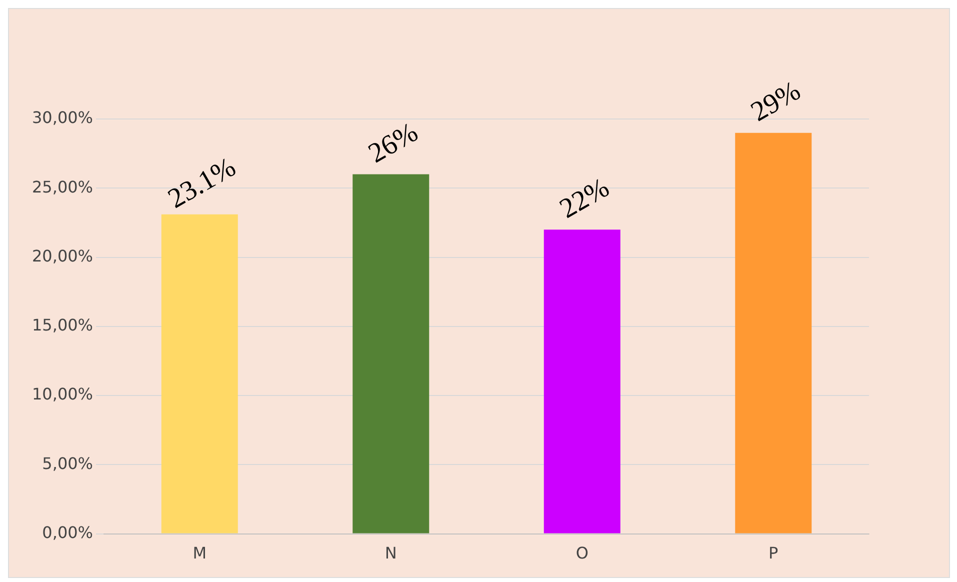  I want to click on y-tick-label: 0,00%, so click(68, 532).